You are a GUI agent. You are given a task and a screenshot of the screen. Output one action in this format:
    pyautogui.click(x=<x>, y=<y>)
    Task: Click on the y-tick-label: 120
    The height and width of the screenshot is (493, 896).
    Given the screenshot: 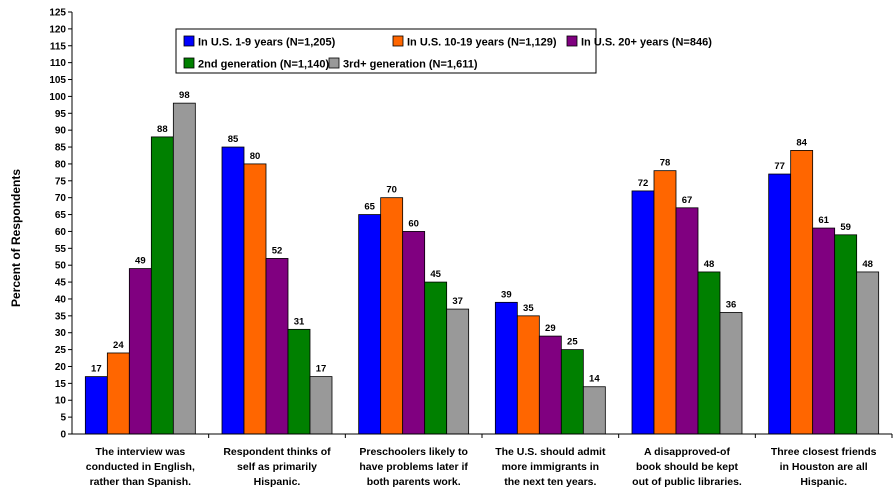 What is the action you would take?
    pyautogui.click(x=57, y=29)
    